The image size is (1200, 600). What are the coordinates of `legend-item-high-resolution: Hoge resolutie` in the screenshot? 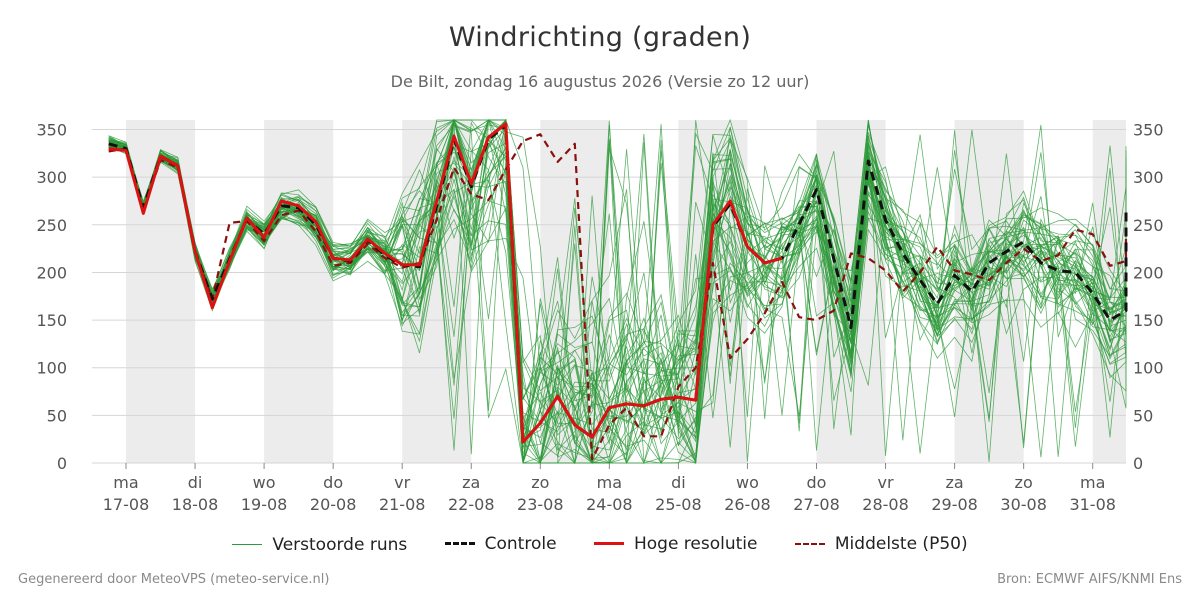 It's located at (675, 543).